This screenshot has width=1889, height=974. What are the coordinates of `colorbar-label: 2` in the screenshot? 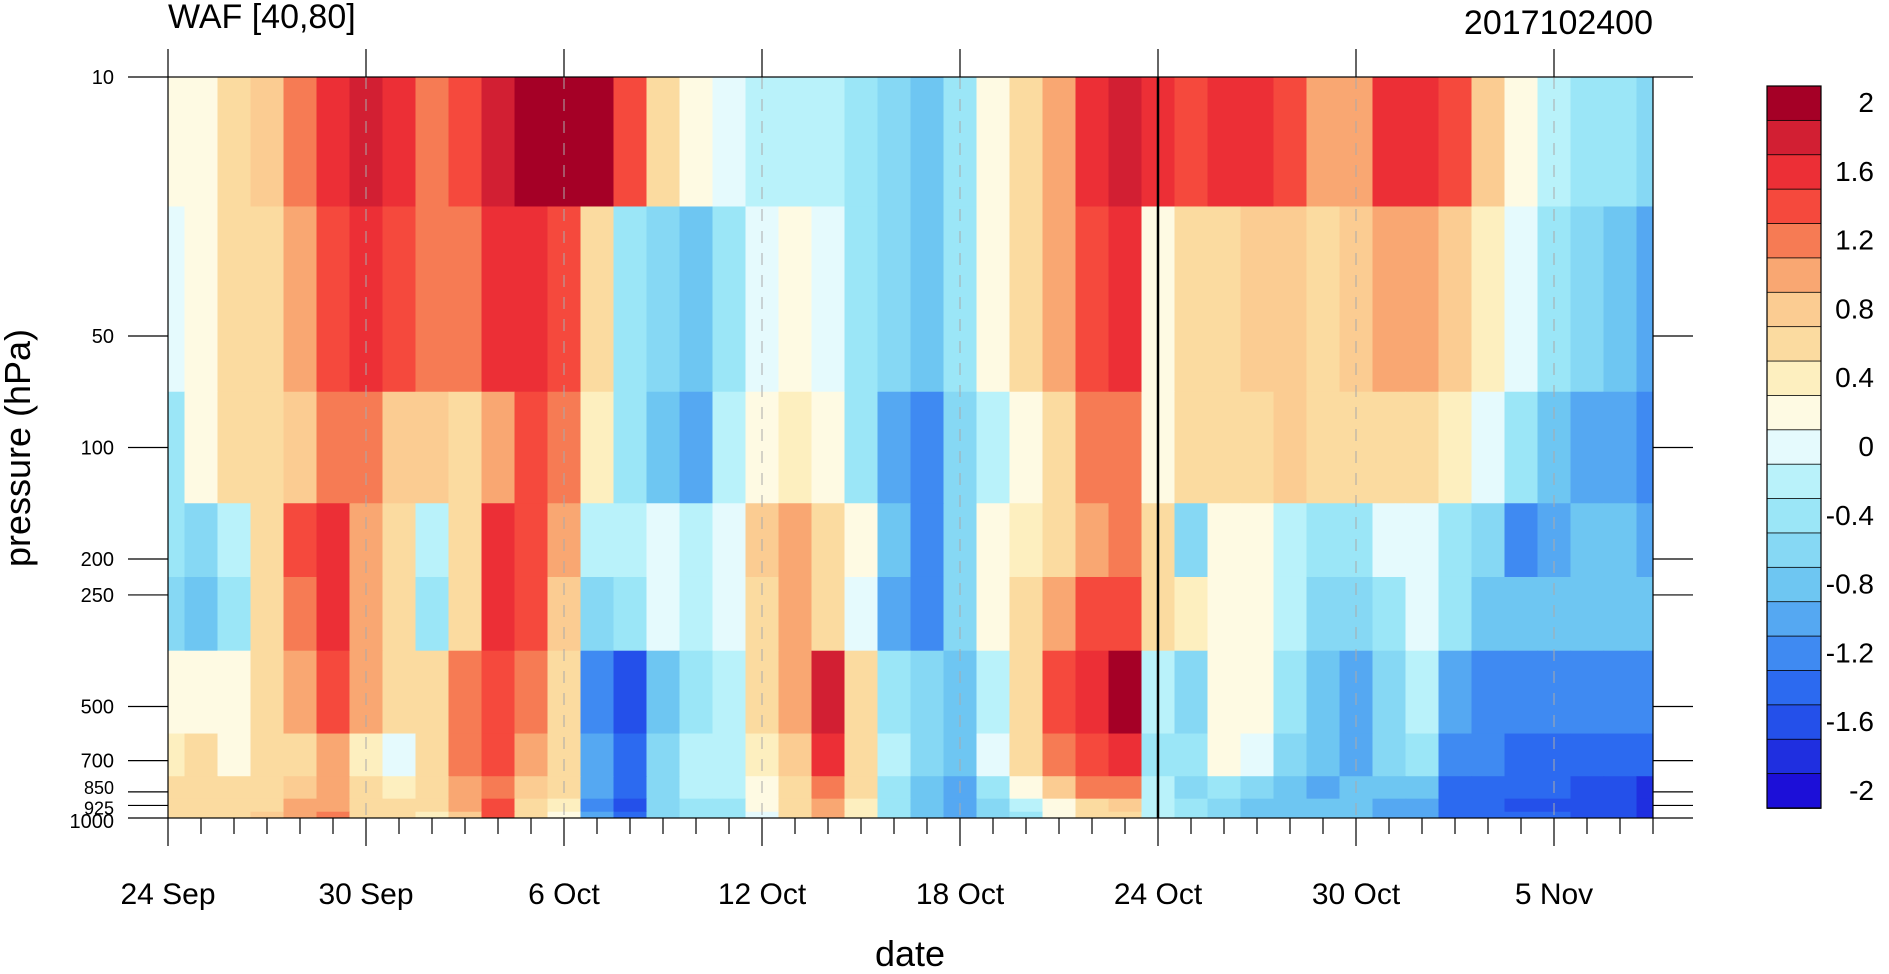 It's located at (1866, 102).